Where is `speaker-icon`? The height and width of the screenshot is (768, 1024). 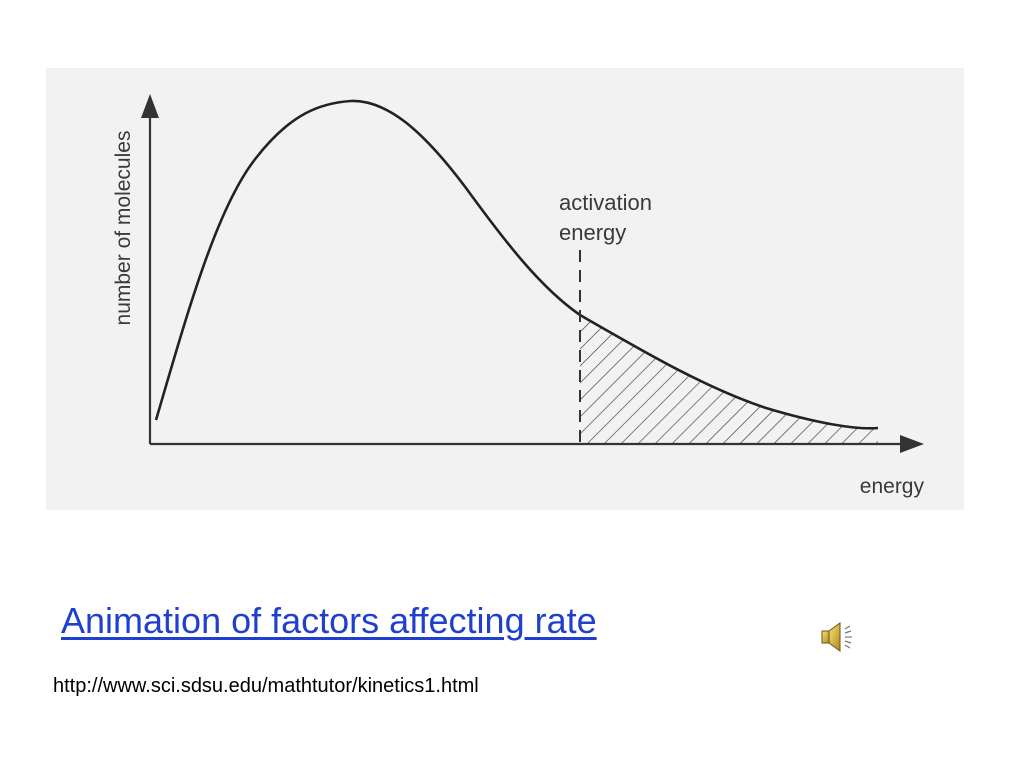
speaker-icon is located at coordinates (838, 637).